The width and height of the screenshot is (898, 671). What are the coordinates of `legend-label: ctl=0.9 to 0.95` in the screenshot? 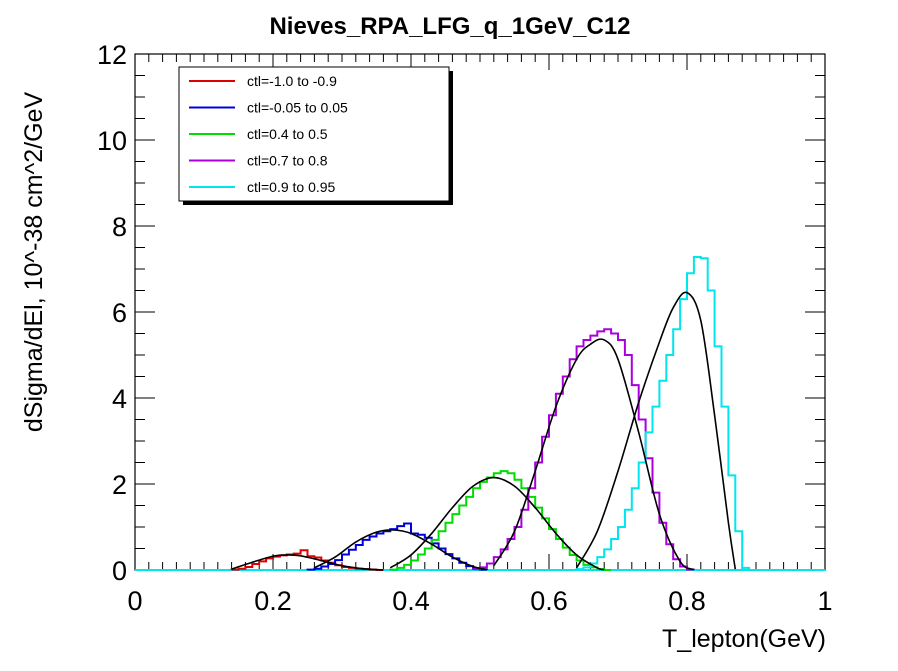 It's located at (291, 187).